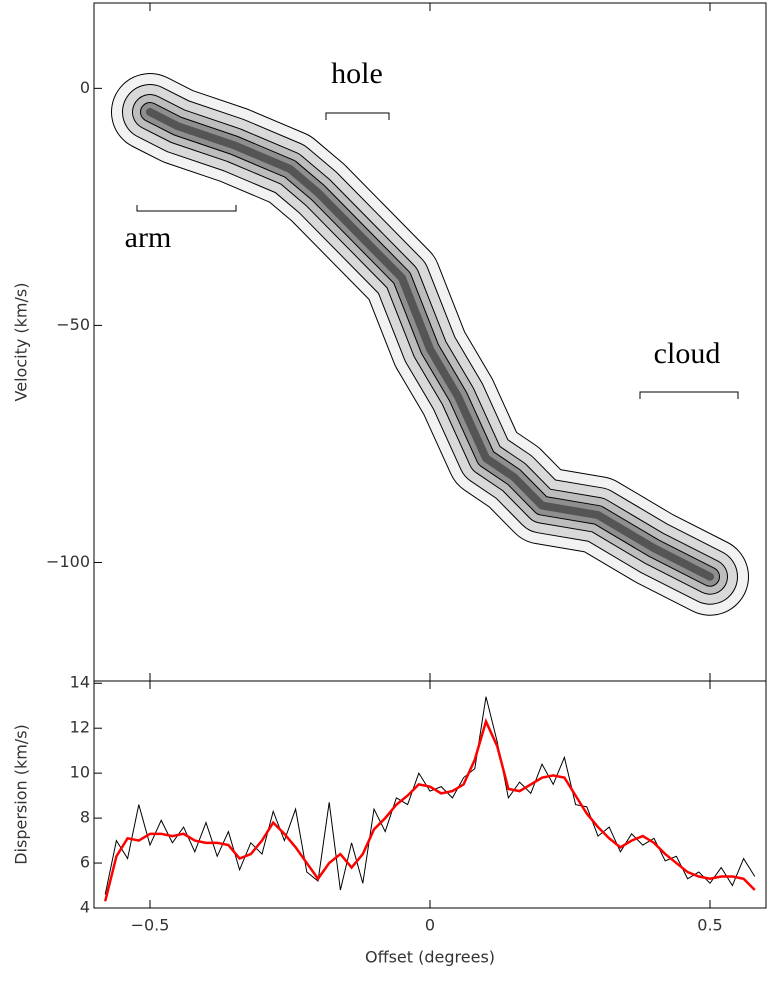  What do you see at coordinates (430, 925) in the screenshot?
I see `x-tick-label: 0` at bounding box center [430, 925].